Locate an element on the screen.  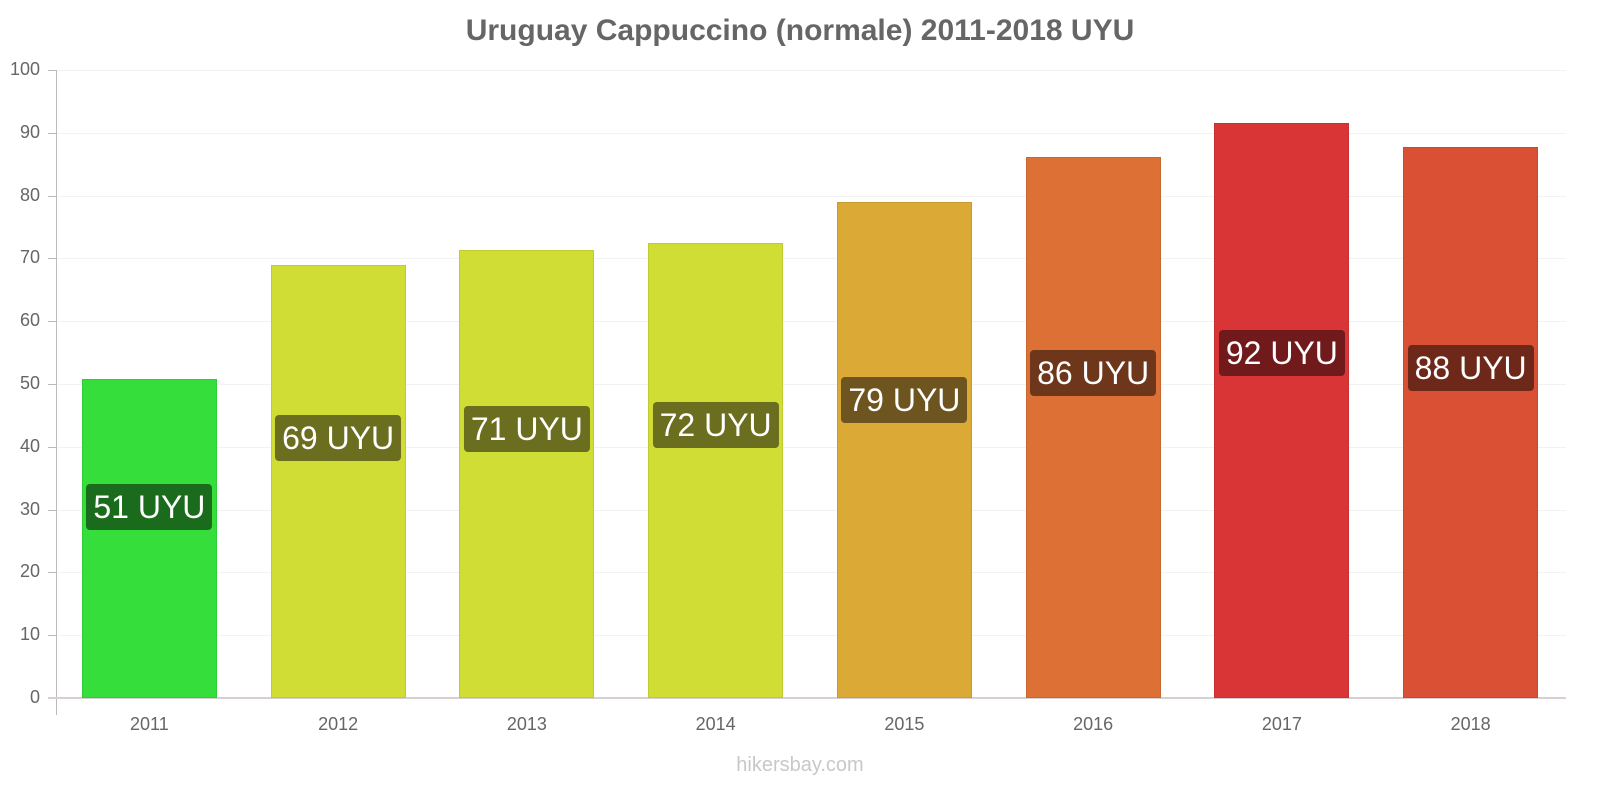
y-tick-label: 20 is located at coordinates (29, 571).